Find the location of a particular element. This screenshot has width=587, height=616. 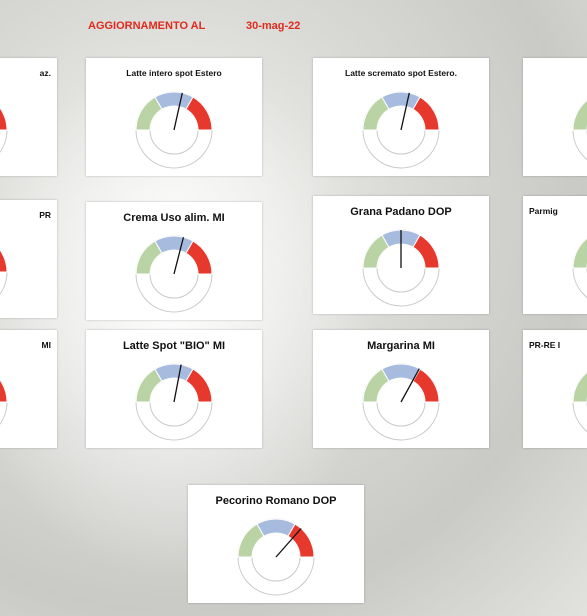

gauge-card: PR is located at coordinates (28, 259).